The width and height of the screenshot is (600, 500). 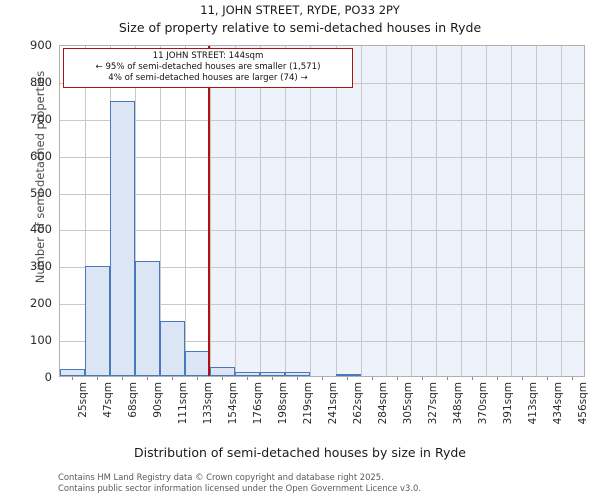 What do you see at coordinates (558, 403) in the screenshot?
I see `x-tick-label: 434sqm` at bounding box center [558, 403].